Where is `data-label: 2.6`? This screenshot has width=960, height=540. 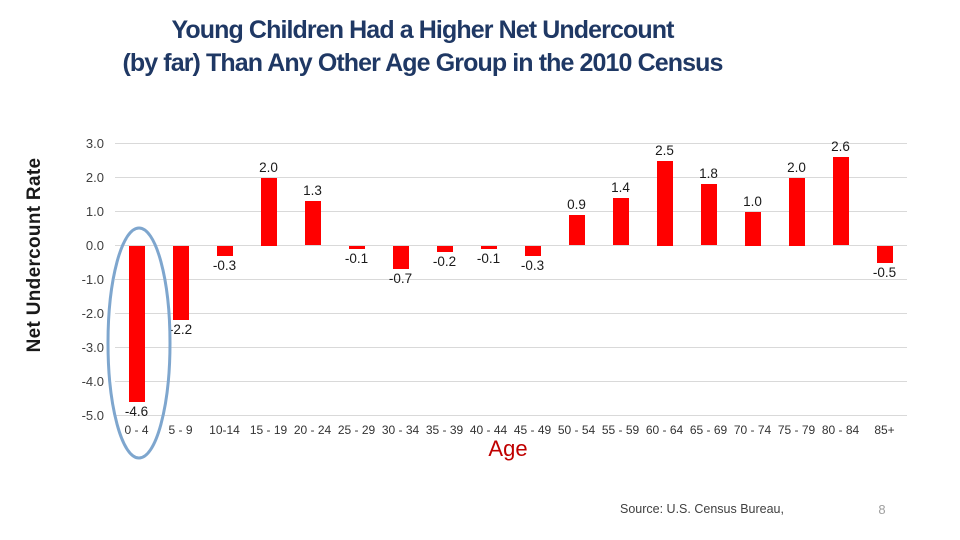 data-label: 2.6 is located at coordinates (840, 147).